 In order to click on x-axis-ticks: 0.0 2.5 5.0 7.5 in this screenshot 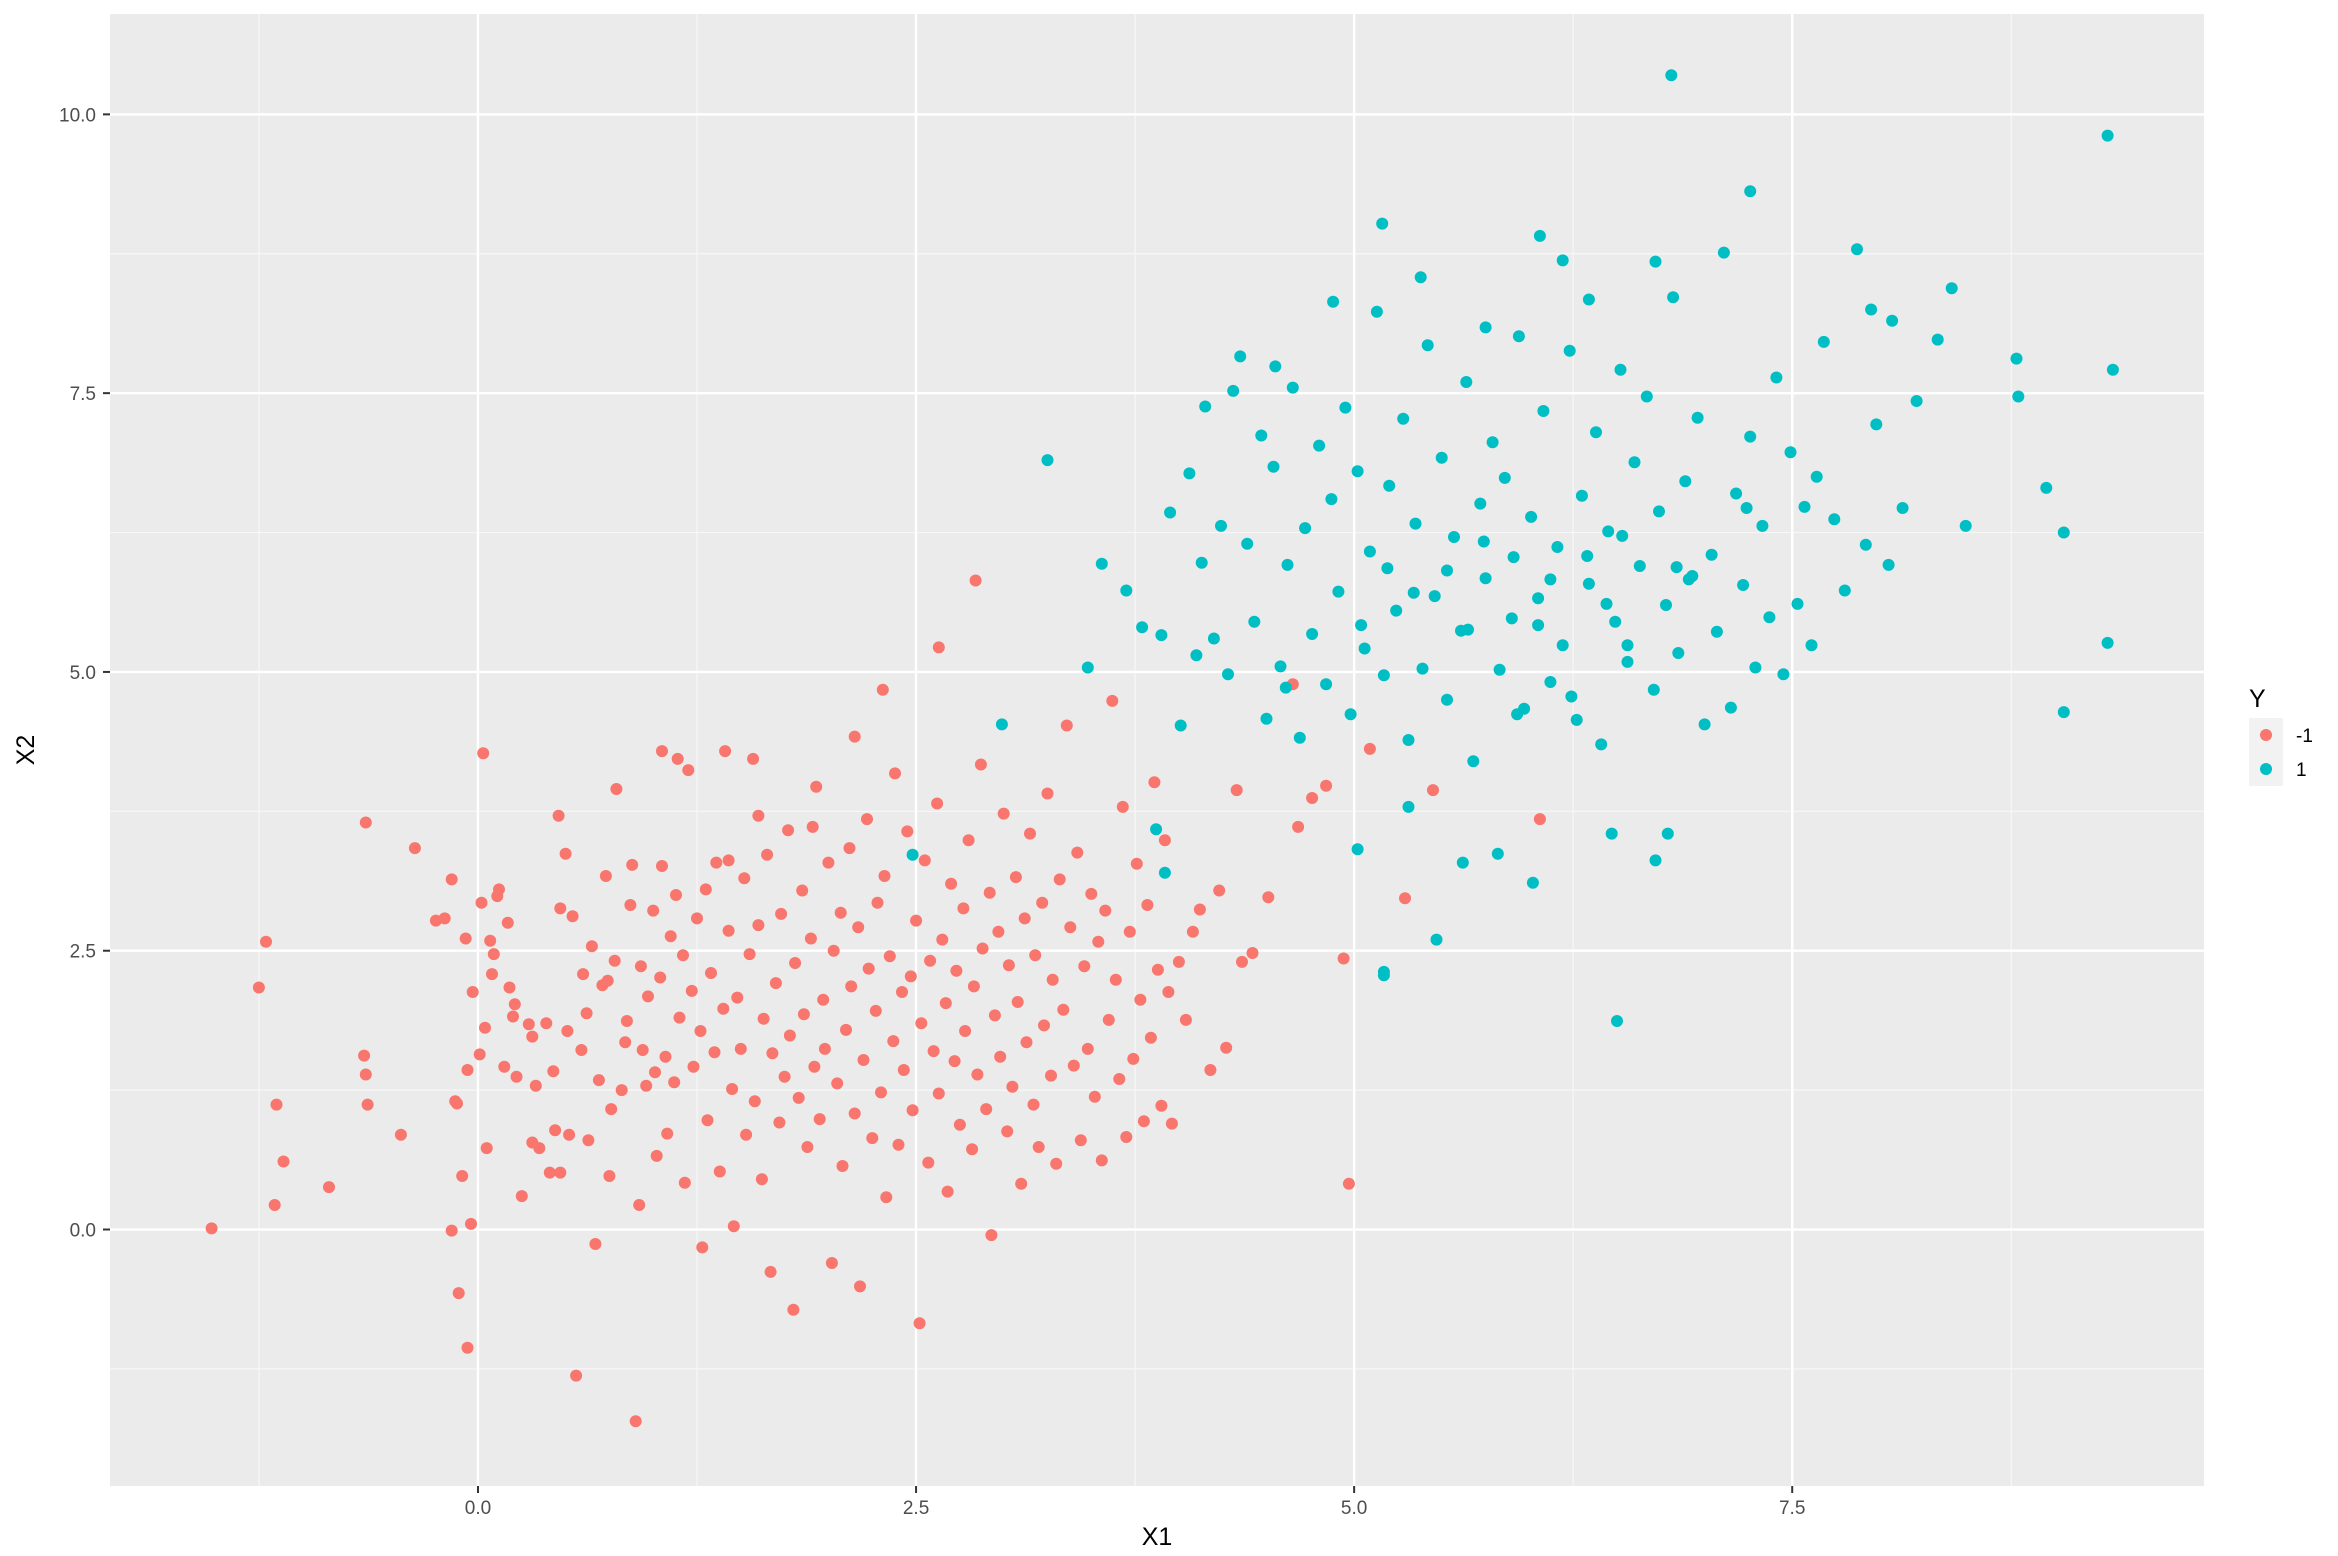, I will do `click(1135, 1502)`.